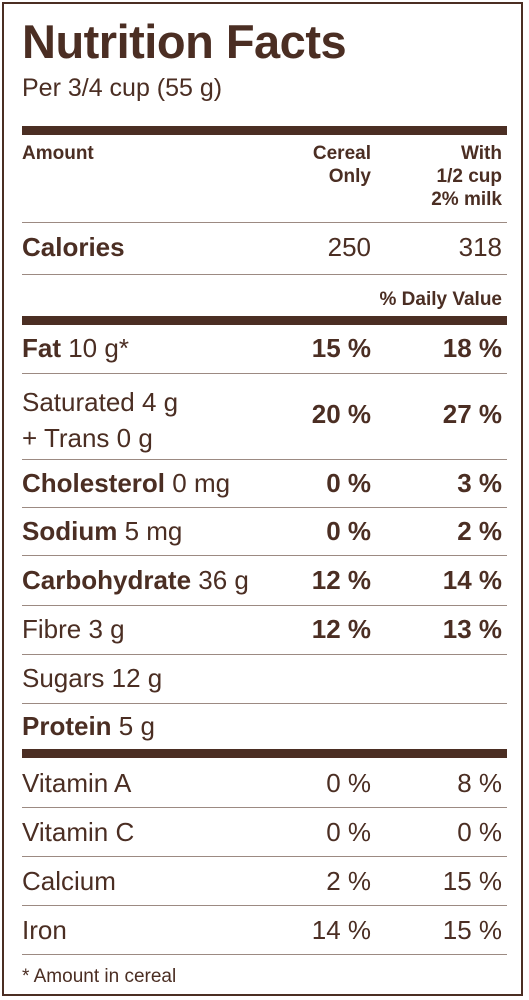 This screenshot has width=529, height=1000. What do you see at coordinates (95, 348) in the screenshot?
I see `fat-amount: 10 g*` at bounding box center [95, 348].